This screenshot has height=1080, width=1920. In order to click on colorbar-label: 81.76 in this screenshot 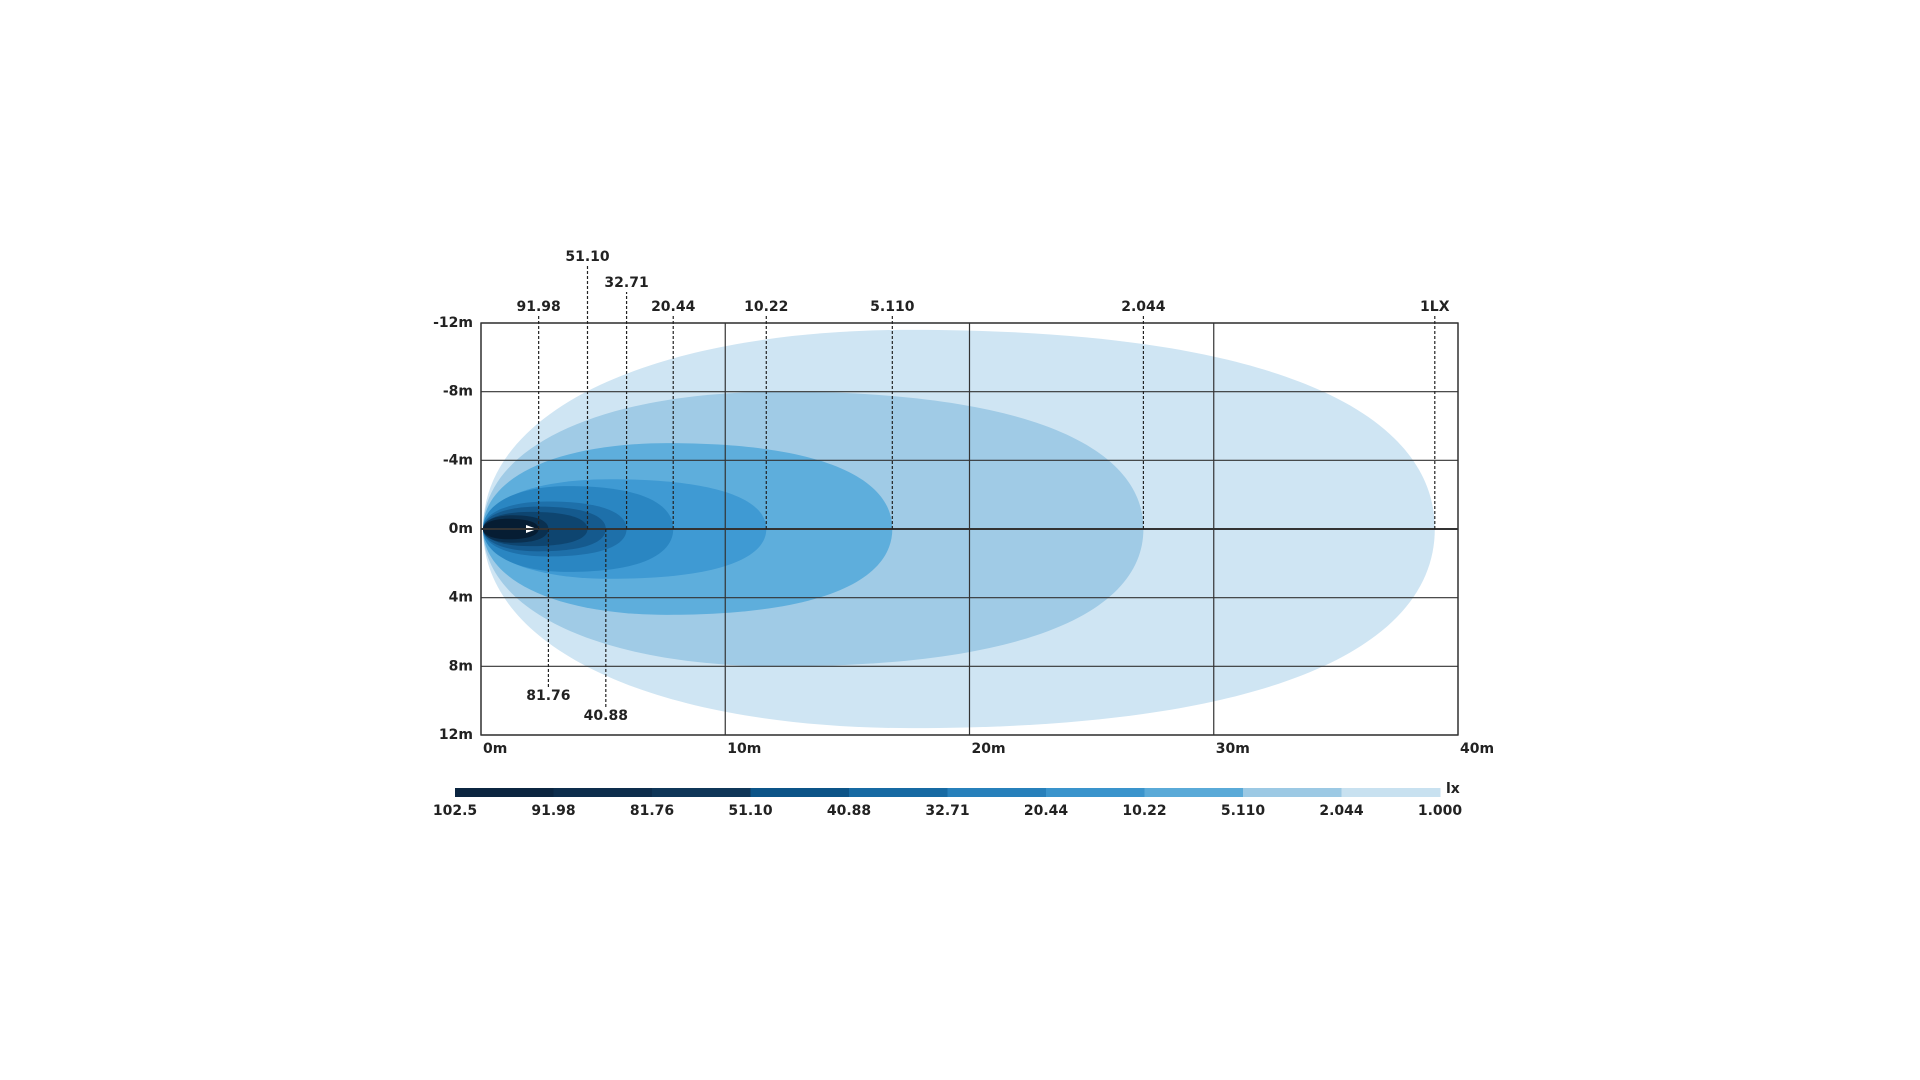, I will do `click(652, 811)`.